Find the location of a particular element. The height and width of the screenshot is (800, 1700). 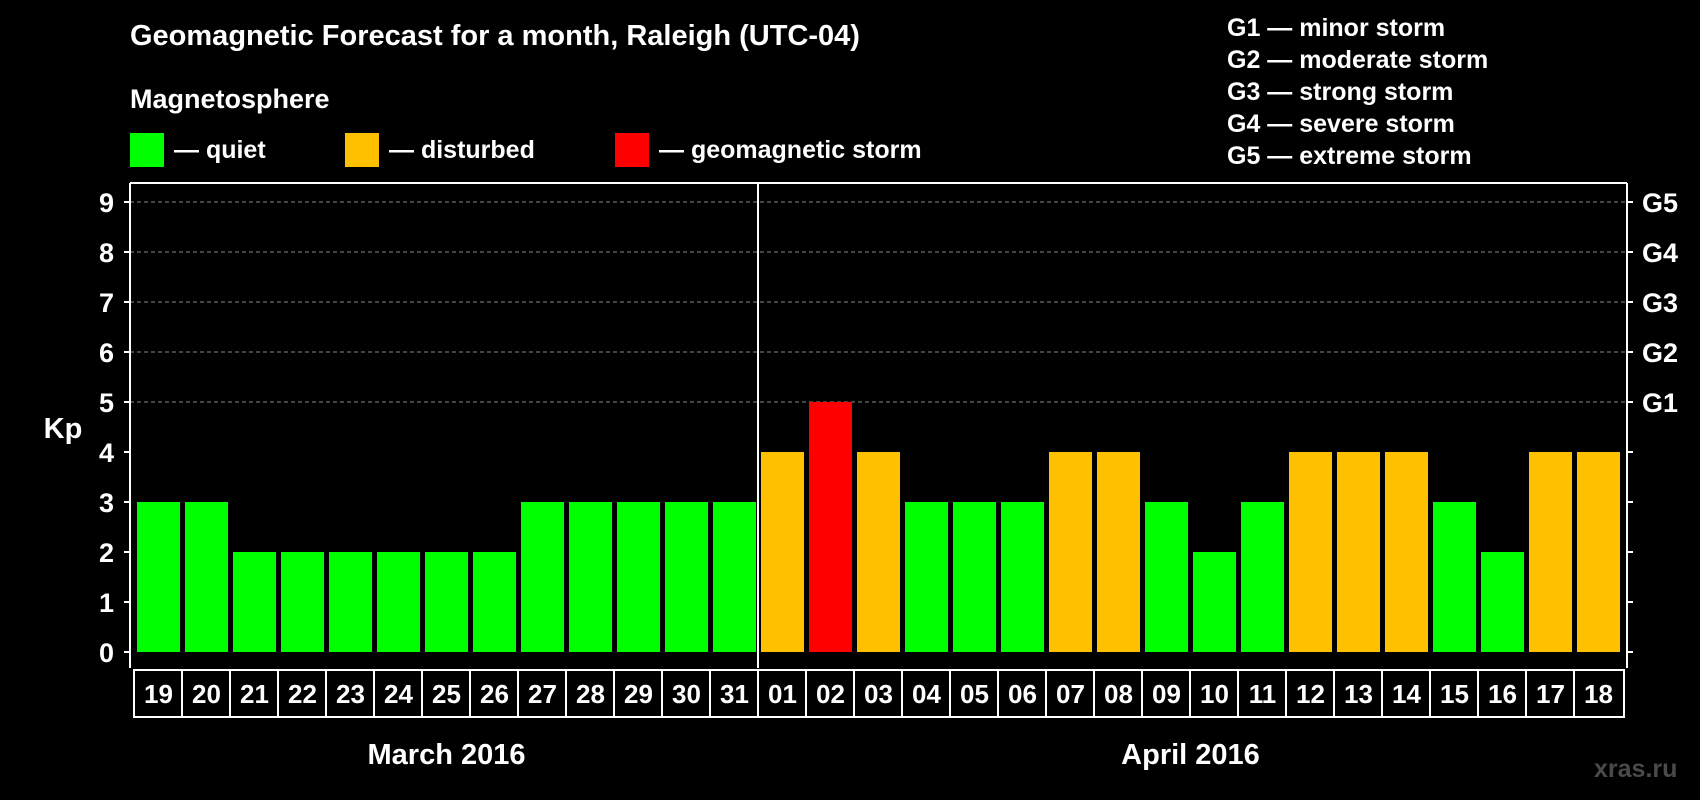

legend-label-storm: — geomagnetic storm is located at coordinates (790, 149).